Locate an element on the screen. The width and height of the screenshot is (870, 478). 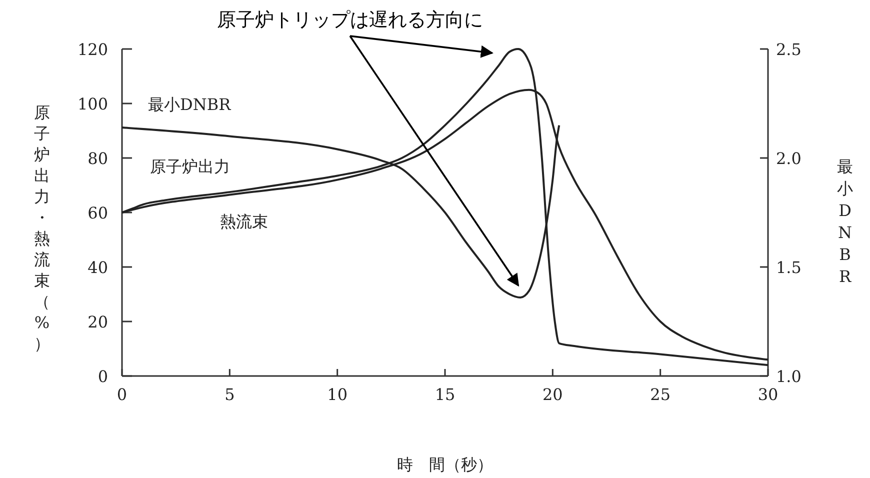
x-tick-label: 30 is located at coordinates (768, 394).